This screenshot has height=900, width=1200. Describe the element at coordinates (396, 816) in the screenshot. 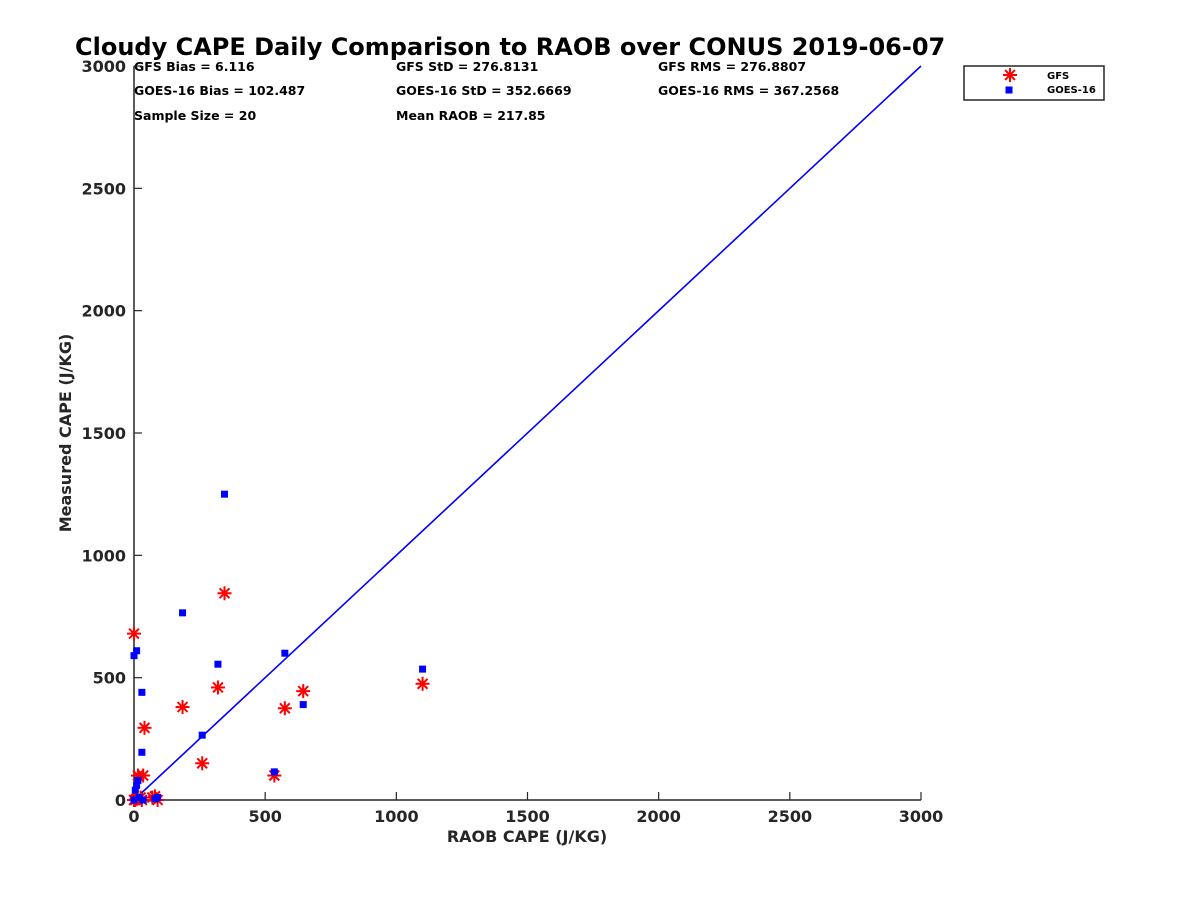

I see `x-tick-label: 1000` at that location.